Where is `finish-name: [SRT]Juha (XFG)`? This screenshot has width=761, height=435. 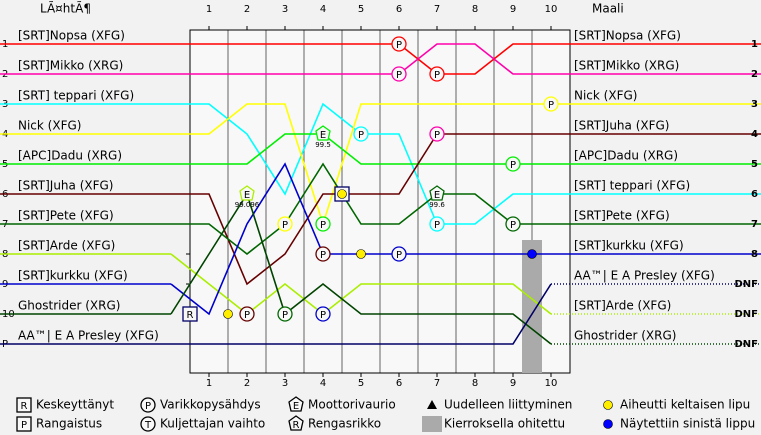 finish-name: [SRT]Juha (XFG) is located at coordinates (621, 126).